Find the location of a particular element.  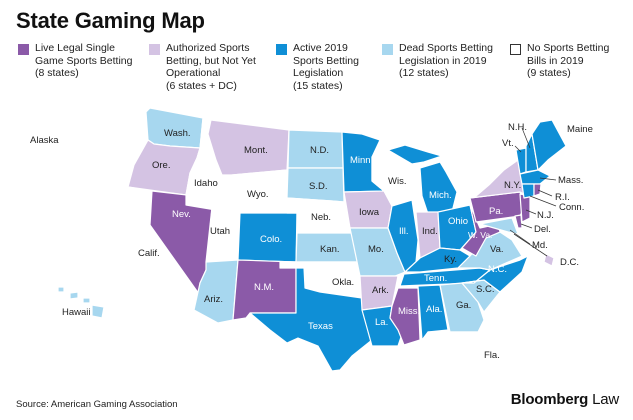

label-ind: Ind. is located at coordinates (430, 231).